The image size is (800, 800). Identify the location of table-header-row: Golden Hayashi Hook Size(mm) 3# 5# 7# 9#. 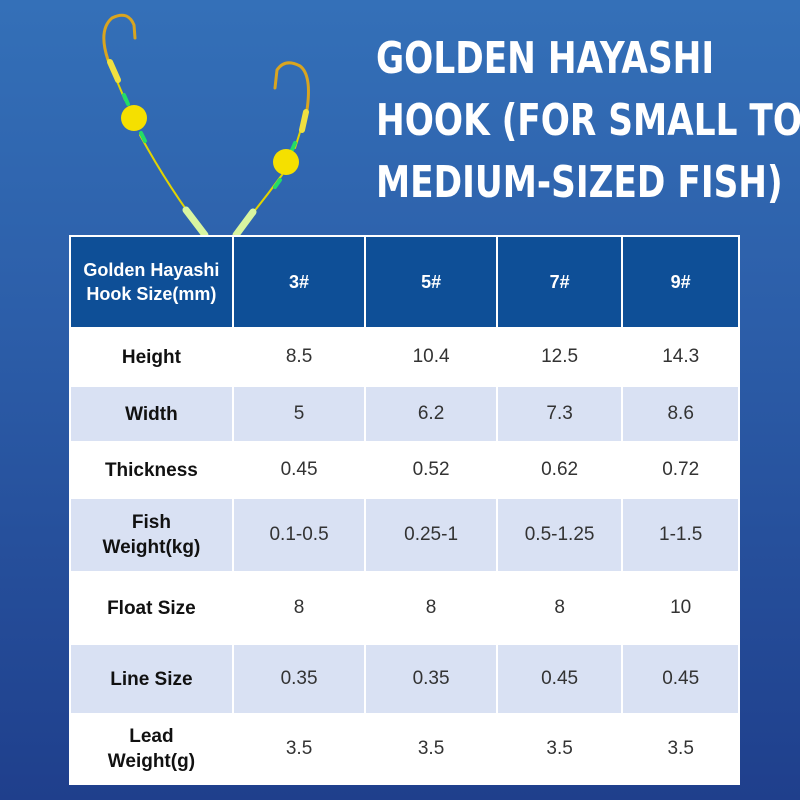
(404, 282).